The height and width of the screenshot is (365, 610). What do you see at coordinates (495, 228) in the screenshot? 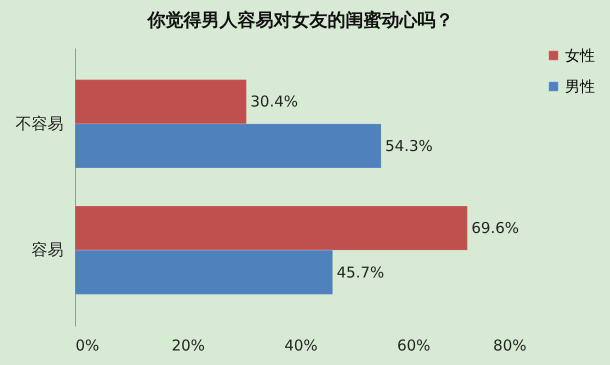
I see `data-label: 69.6%` at bounding box center [495, 228].